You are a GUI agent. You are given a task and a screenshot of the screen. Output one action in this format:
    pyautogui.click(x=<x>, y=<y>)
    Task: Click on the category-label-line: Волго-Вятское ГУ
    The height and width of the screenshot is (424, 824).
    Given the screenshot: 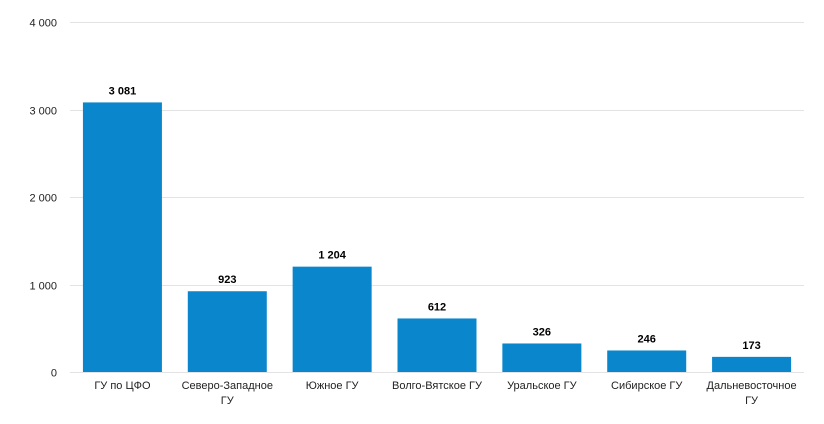 What is the action you would take?
    pyautogui.click(x=437, y=386)
    